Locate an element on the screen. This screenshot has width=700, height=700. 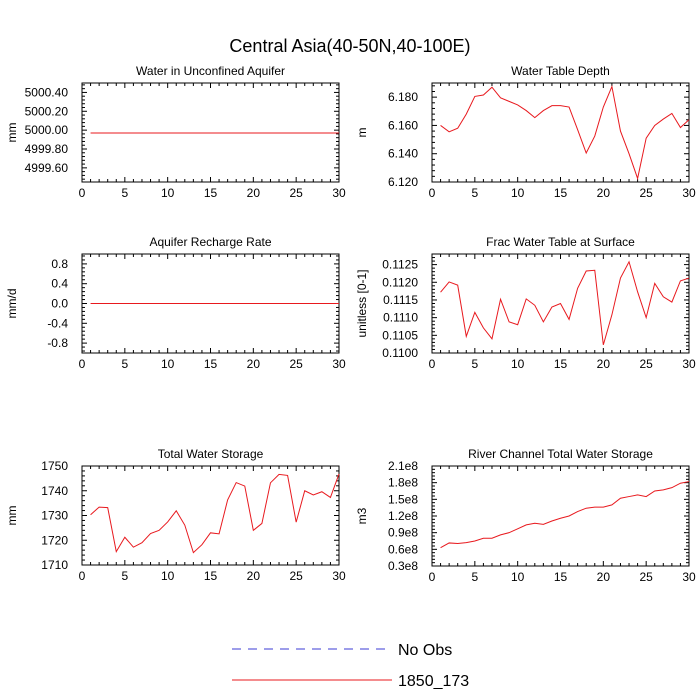
panel-title: Frac Water Table at Surface is located at coordinates (560, 242).